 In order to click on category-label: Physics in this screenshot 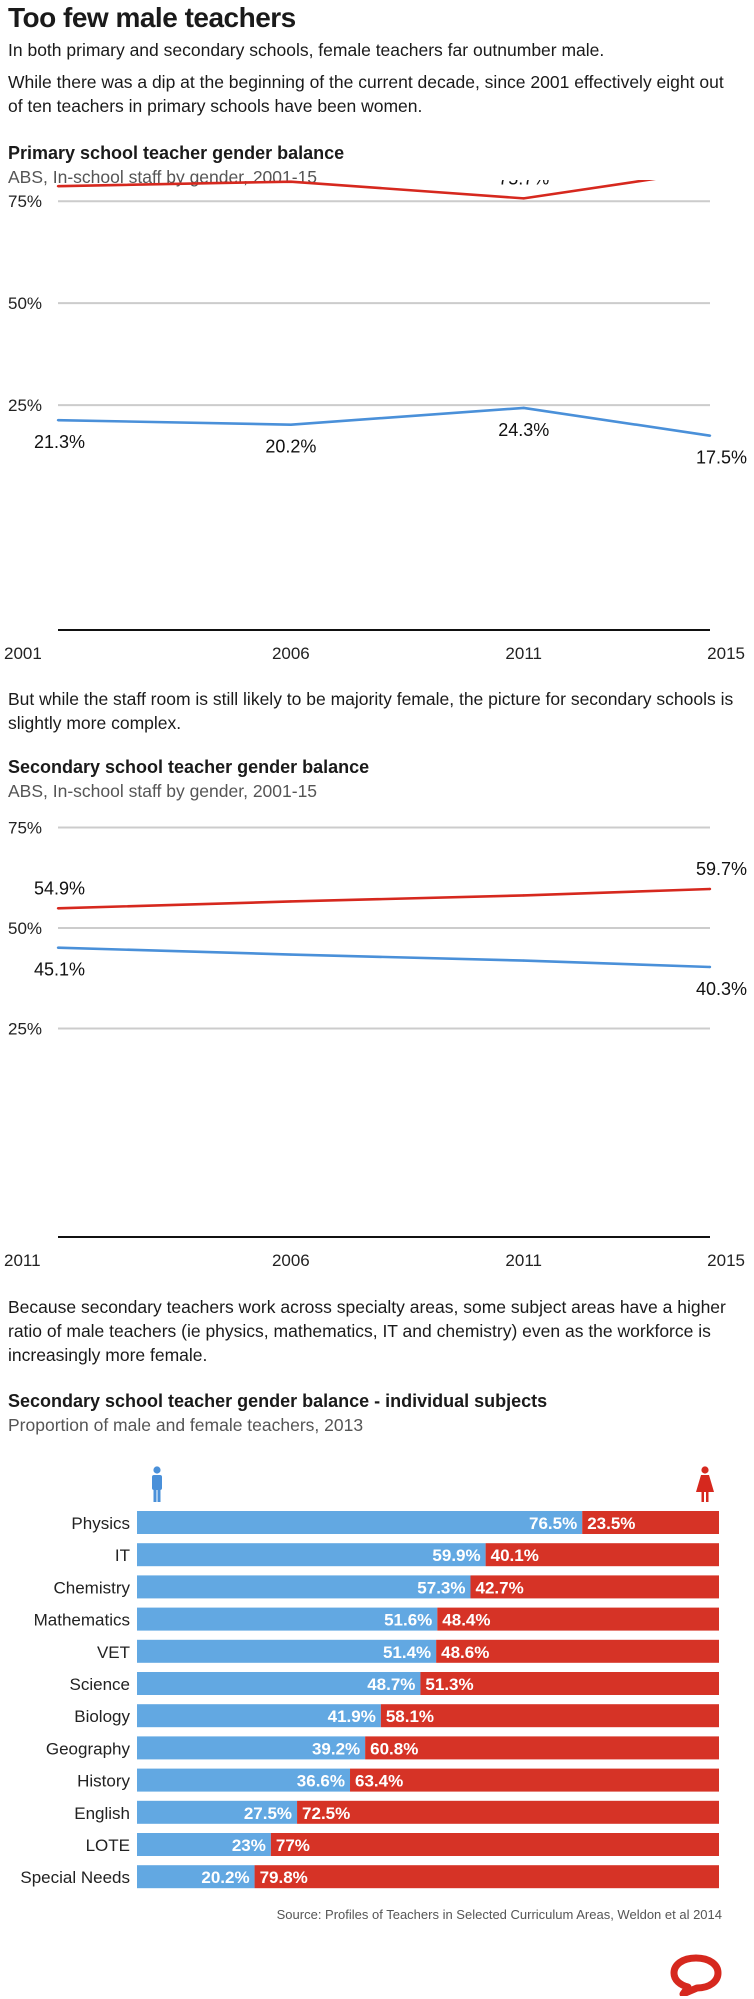, I will do `click(100, 1523)`.